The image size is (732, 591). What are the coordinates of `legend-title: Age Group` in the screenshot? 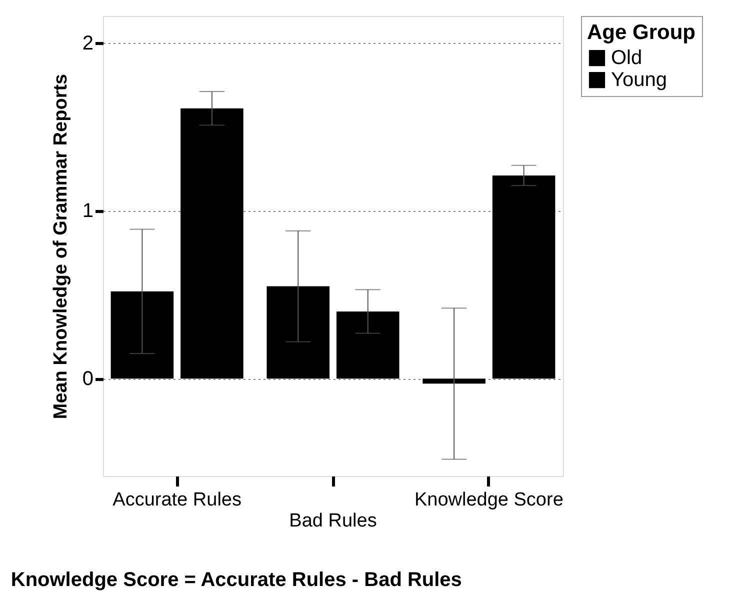 It's located at (641, 32).